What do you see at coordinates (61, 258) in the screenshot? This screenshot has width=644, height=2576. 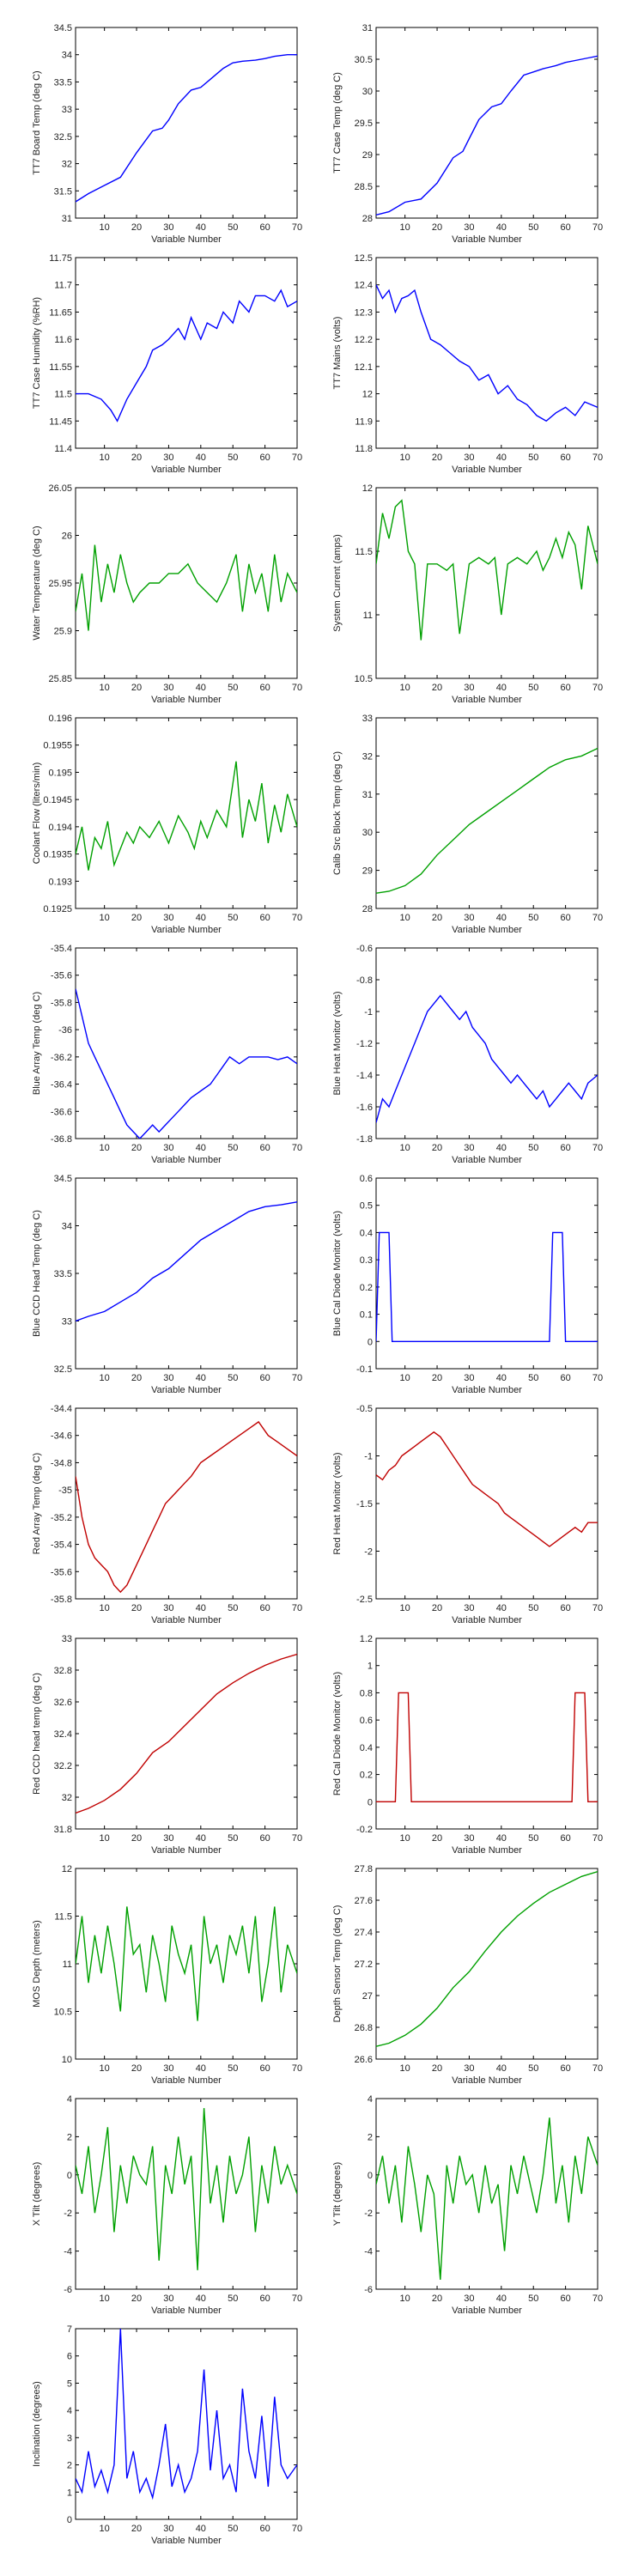 I see `y-tick-label: 11.75` at bounding box center [61, 258].